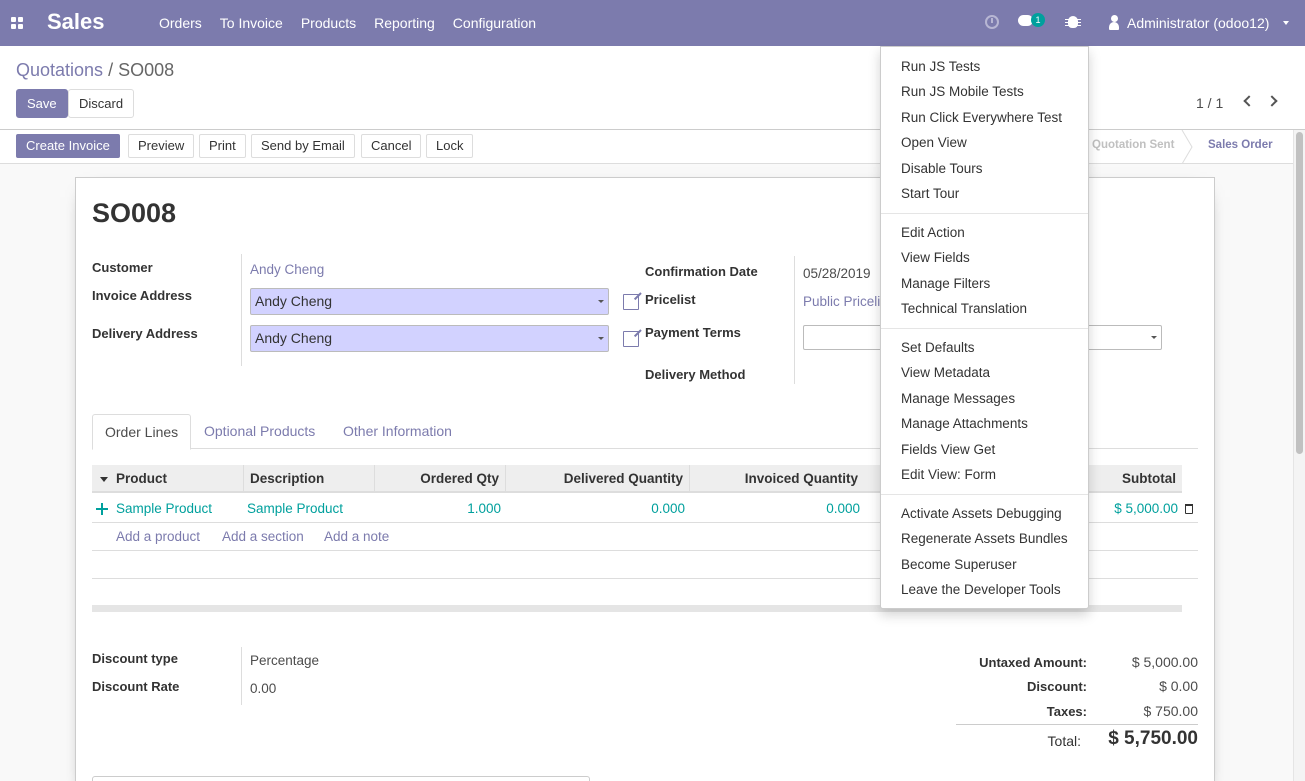  I want to click on invoice-address-caret-icon, so click(601, 301).